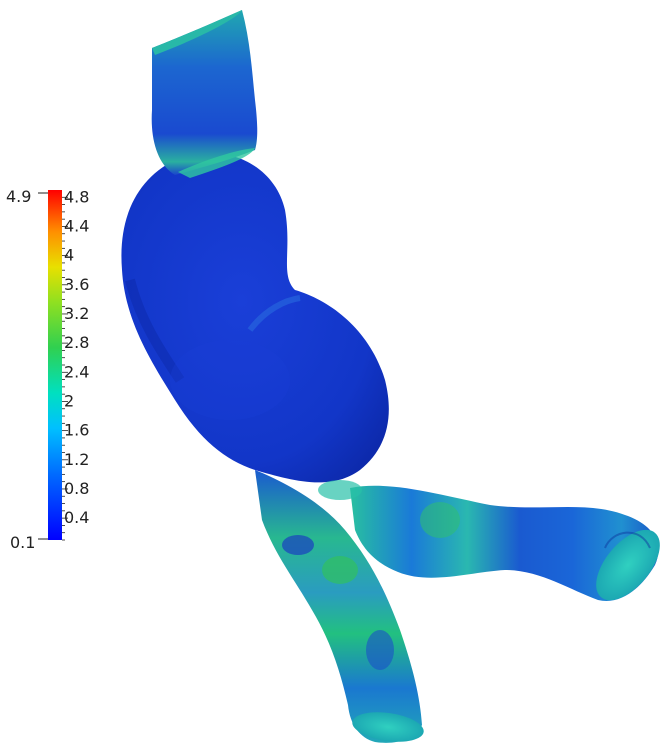  What do you see at coordinates (628, 565) in the screenshot?
I see `right-branch-cap` at bounding box center [628, 565].